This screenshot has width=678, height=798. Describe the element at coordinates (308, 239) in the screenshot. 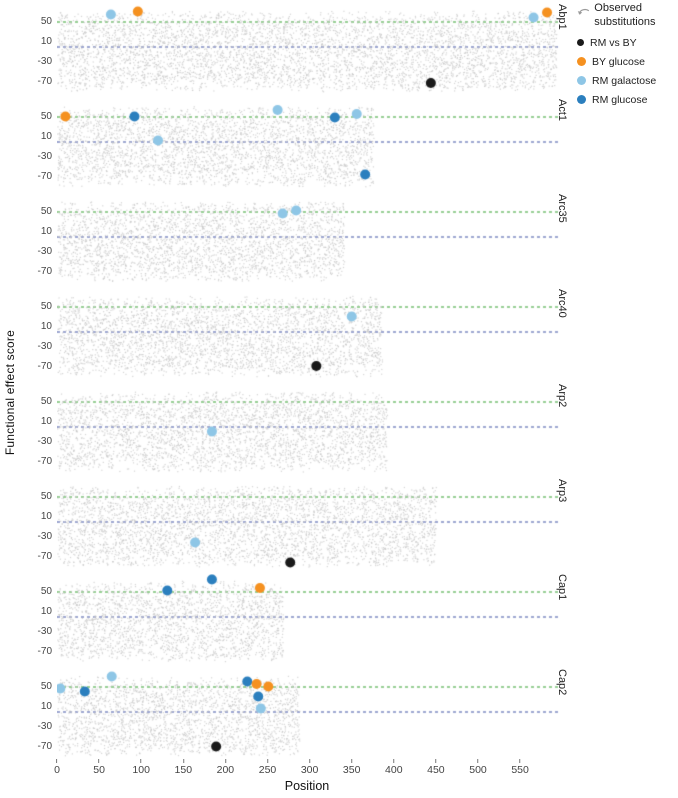

I see `scatter-canvas-arc35` at that location.